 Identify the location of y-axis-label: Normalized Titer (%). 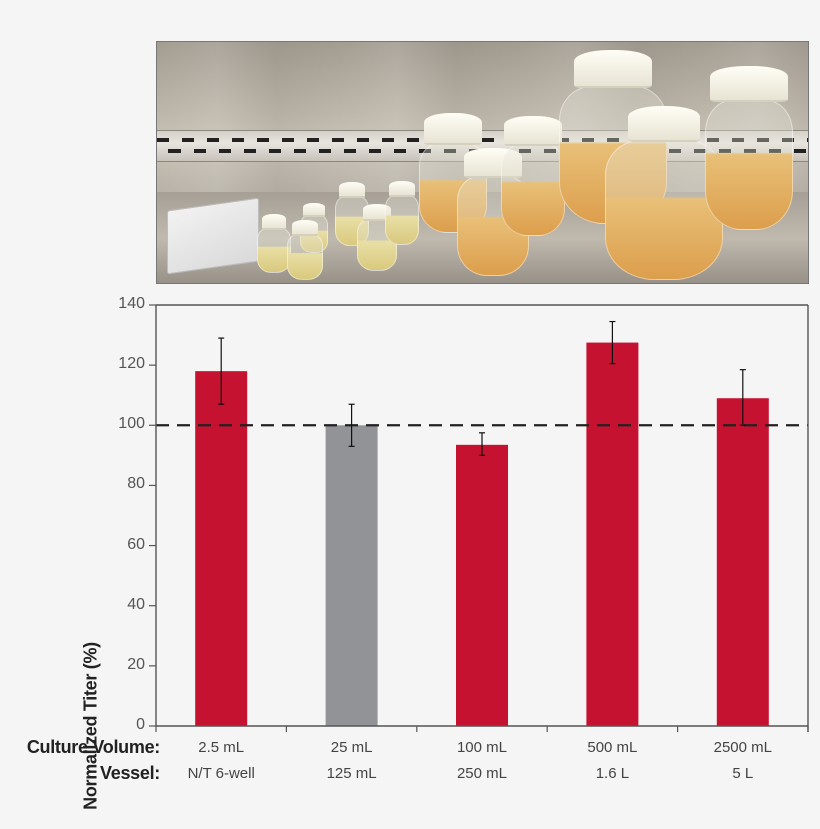
(90, 726).